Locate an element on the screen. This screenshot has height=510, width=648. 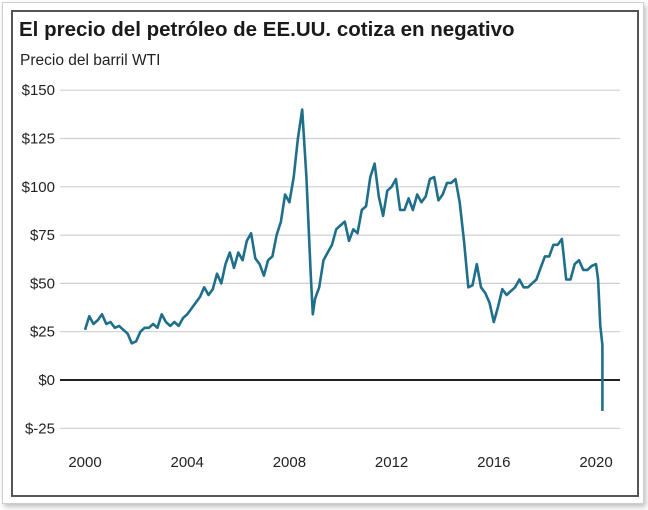
x-tick-label: 2012 is located at coordinates (391, 462).